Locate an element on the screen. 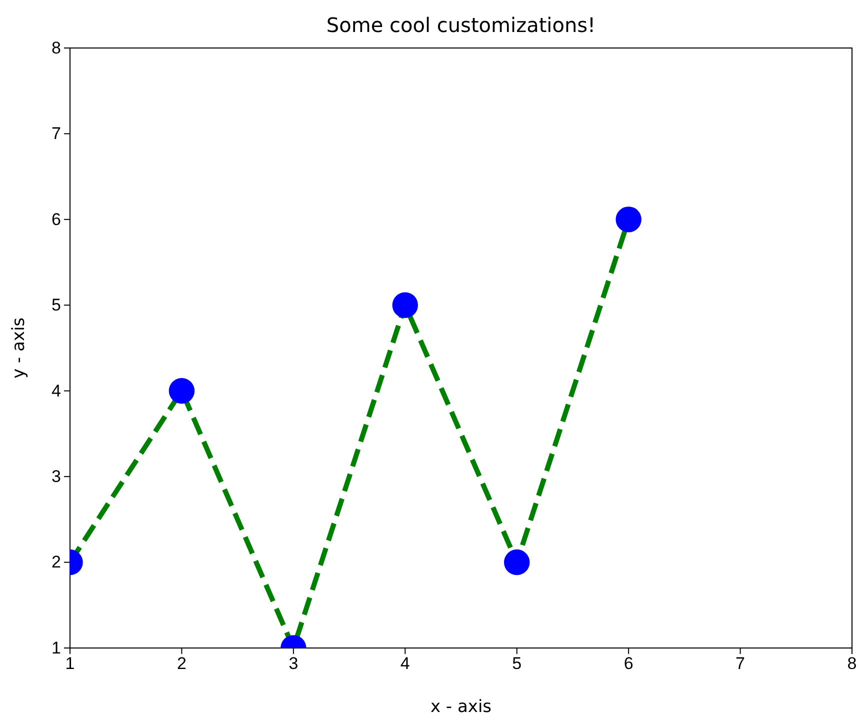  chart-title: Some cool customizations! is located at coordinates (461, 25).